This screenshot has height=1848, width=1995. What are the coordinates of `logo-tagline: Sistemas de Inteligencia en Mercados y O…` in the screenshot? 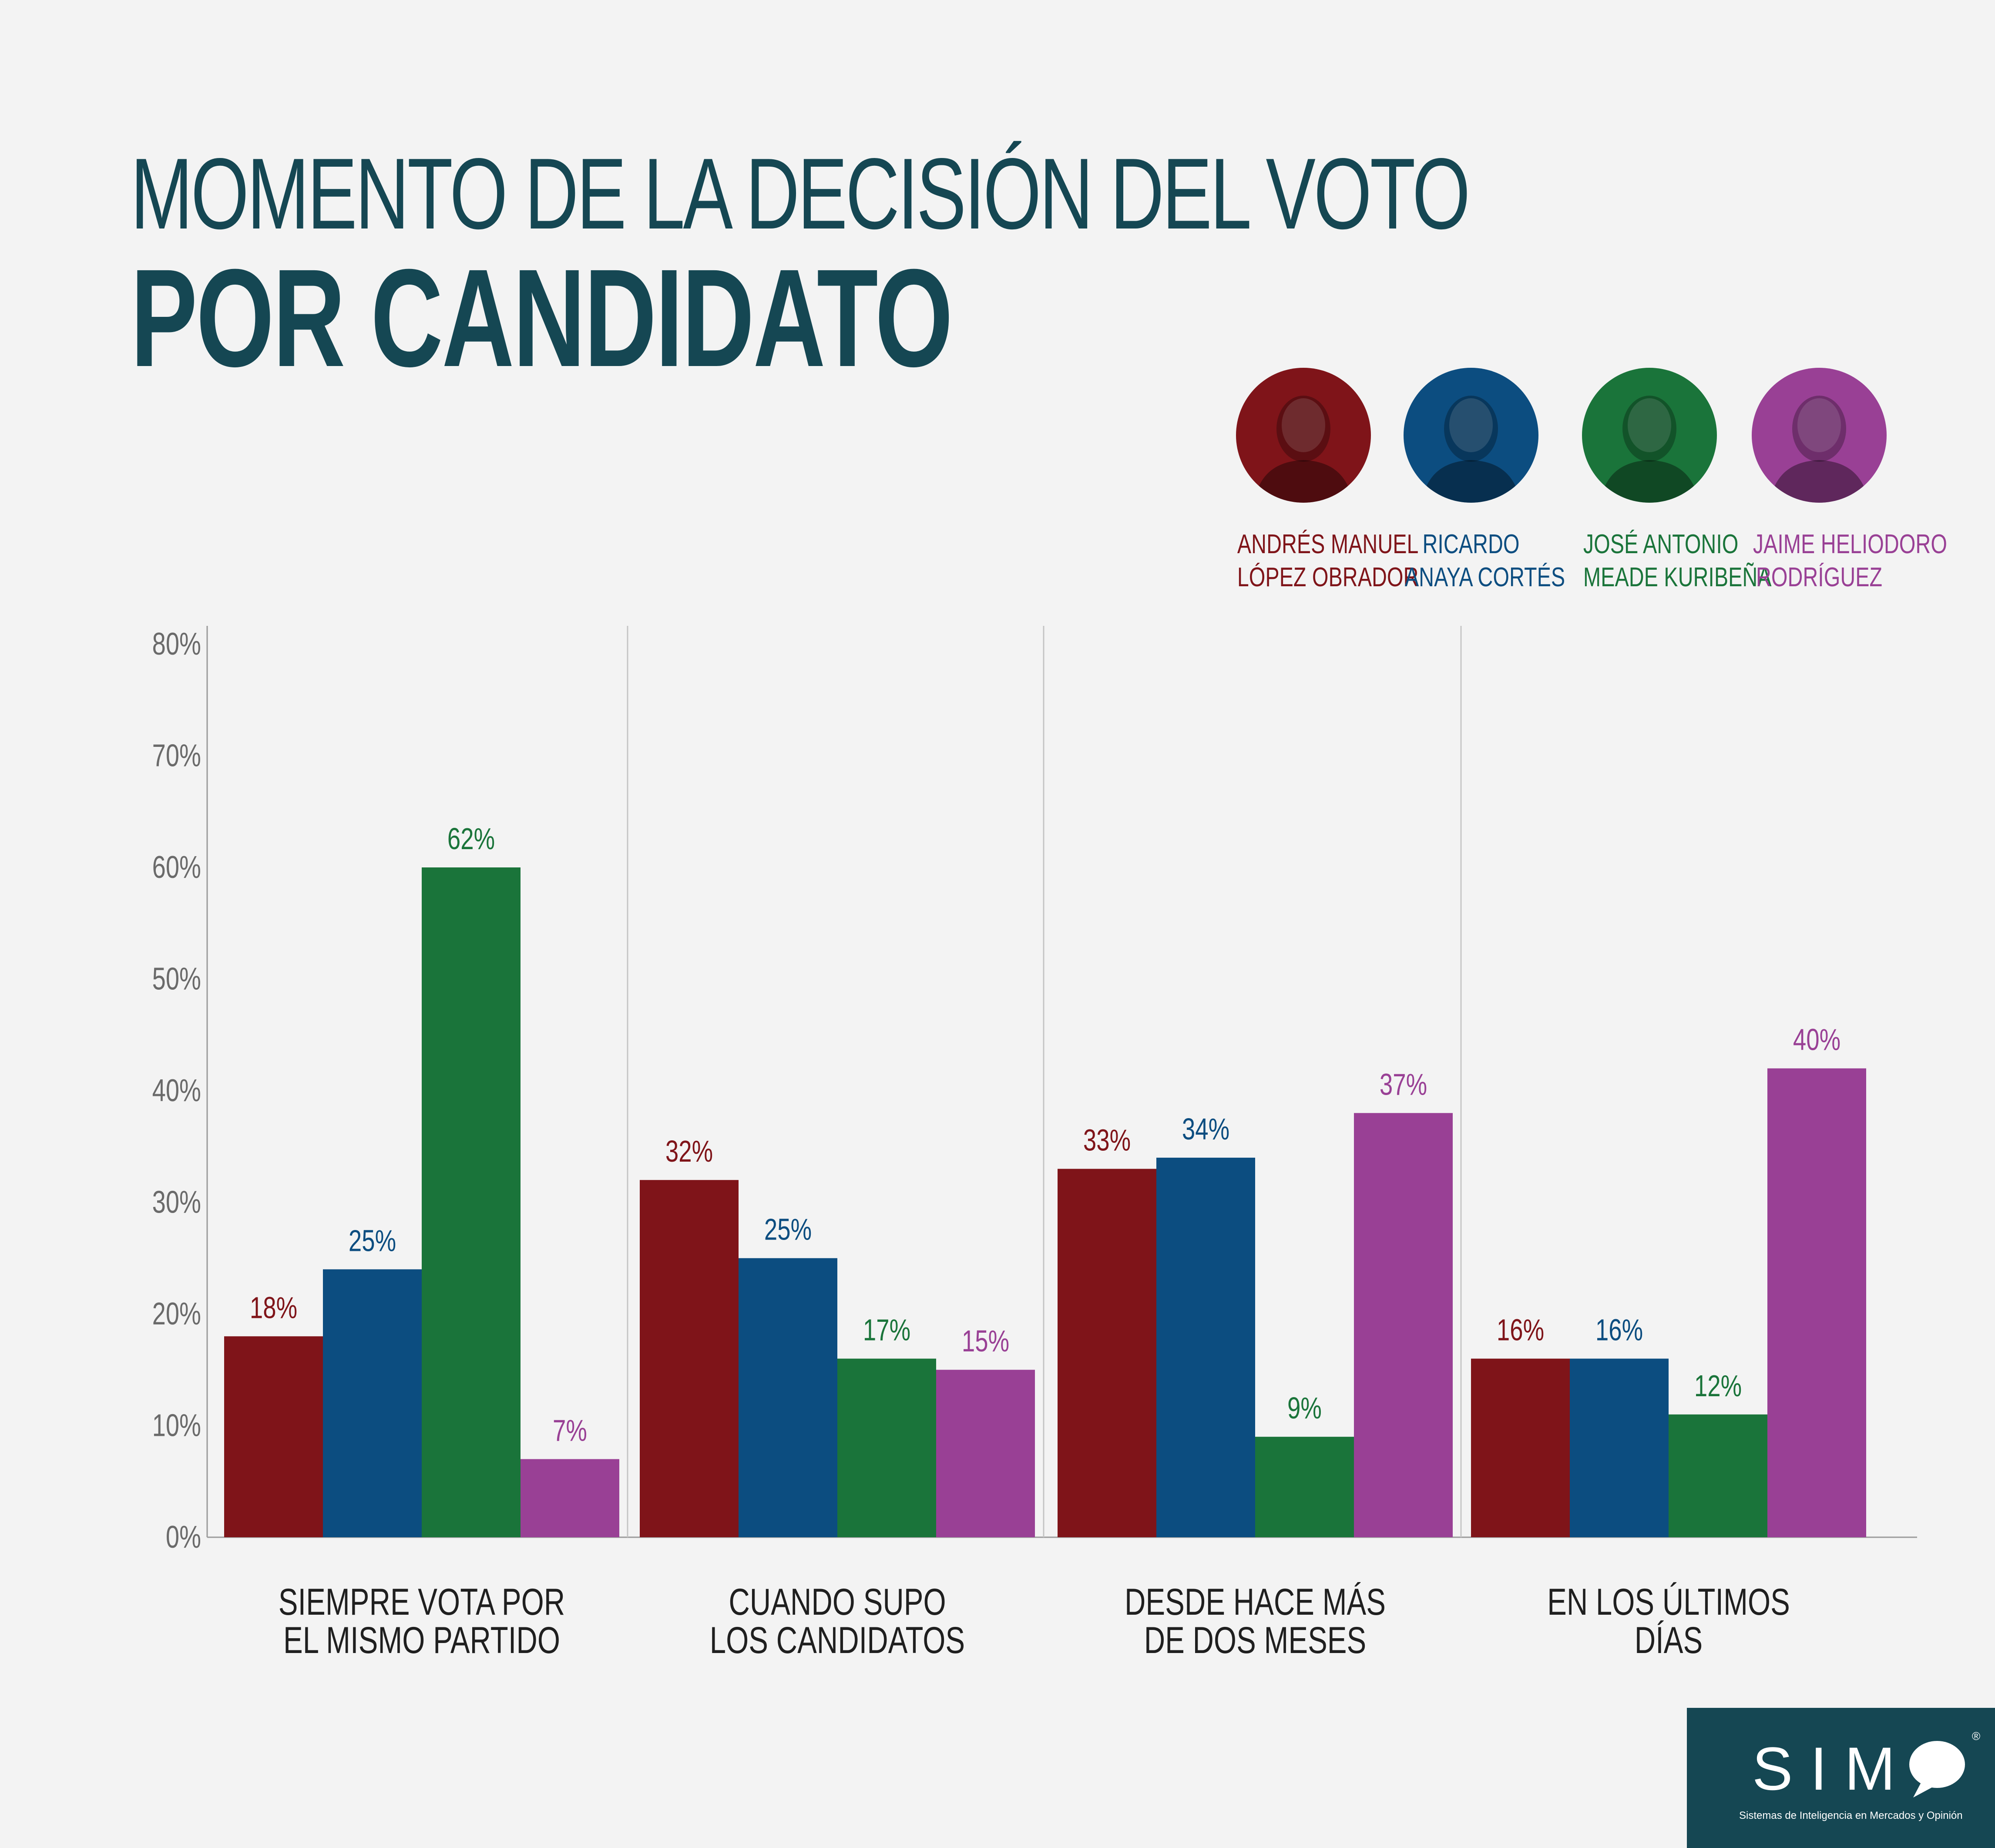 It's located at (1851, 1815).